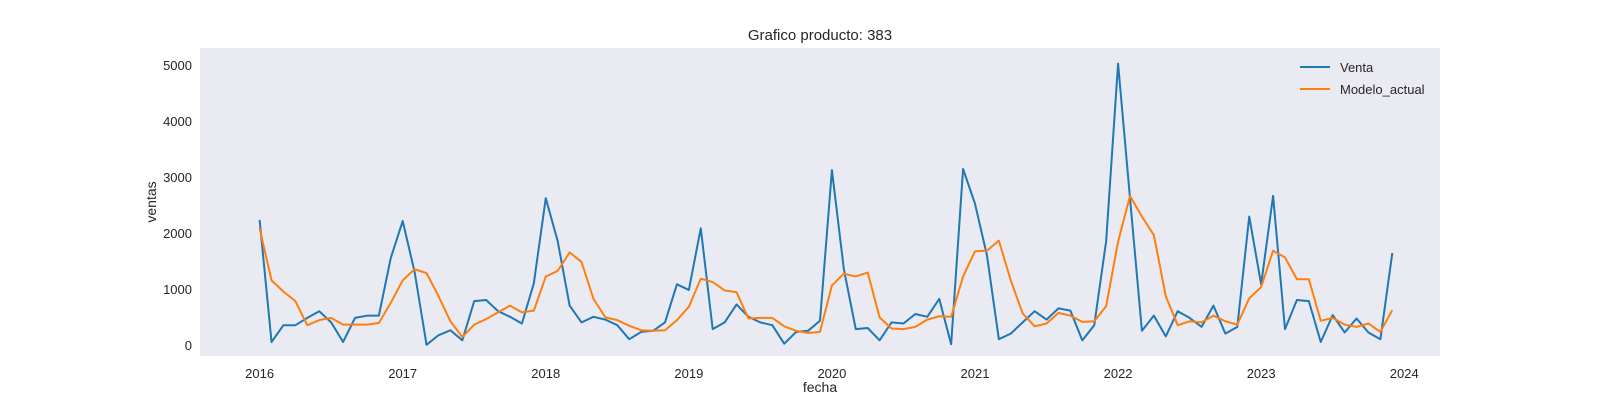  Describe the element at coordinates (1404, 373) in the screenshot. I see `x-tick-label: 2024` at that location.